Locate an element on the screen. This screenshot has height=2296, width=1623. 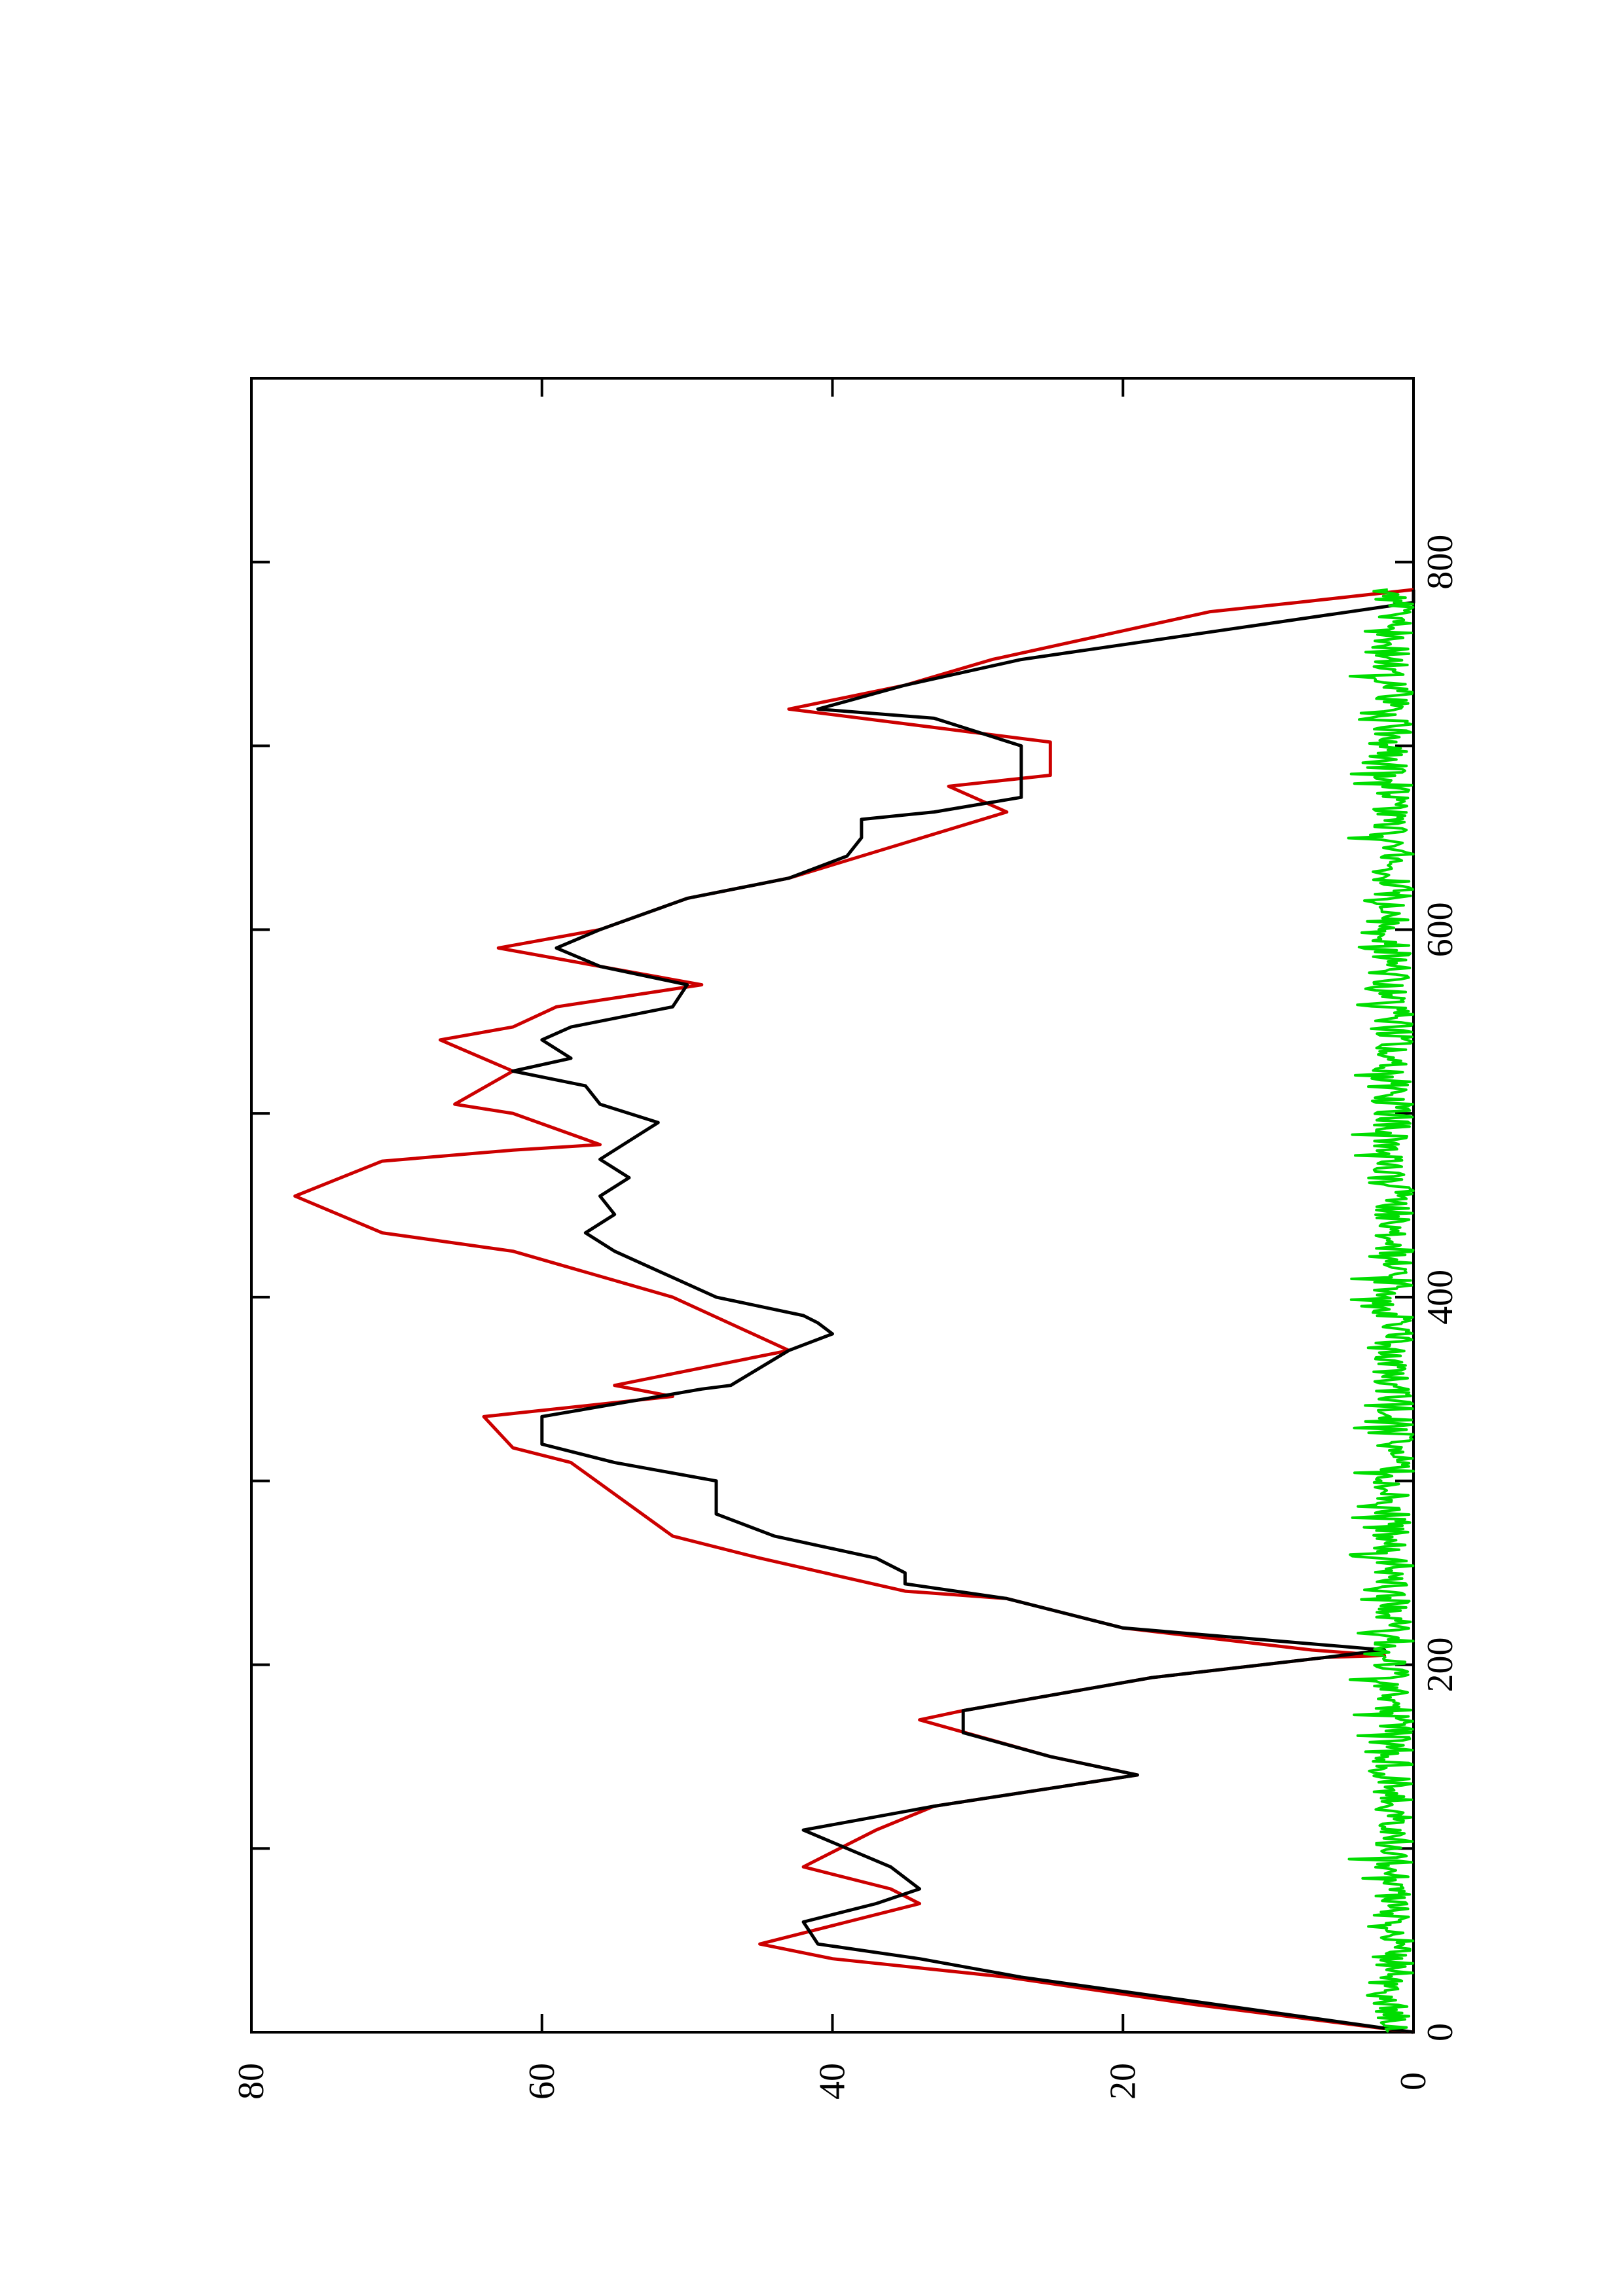
y-tick-label: 80 is located at coordinates (251, 2081).